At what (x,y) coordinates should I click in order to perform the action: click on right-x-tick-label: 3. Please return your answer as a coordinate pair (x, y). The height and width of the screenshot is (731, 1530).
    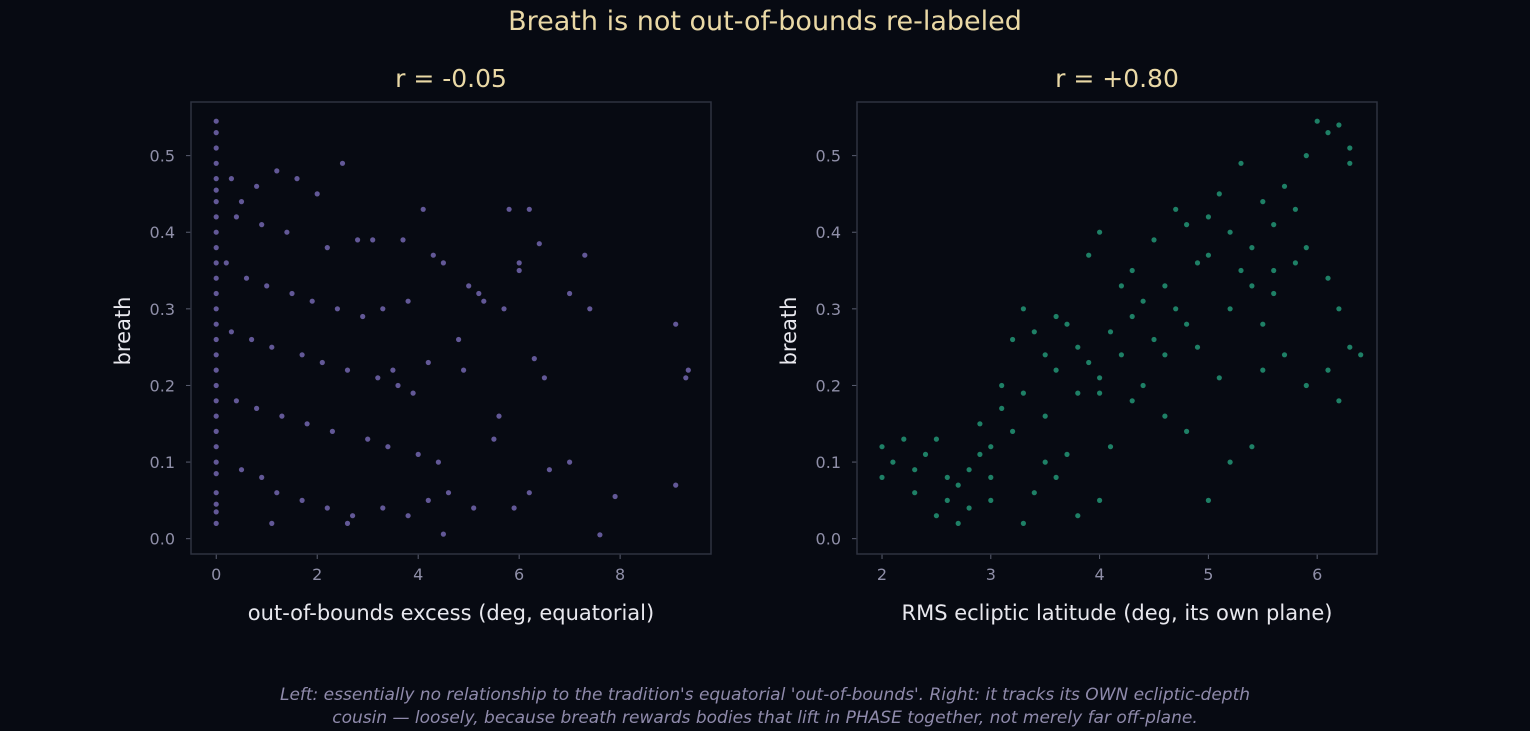
    Looking at the image, I should click on (991, 574).